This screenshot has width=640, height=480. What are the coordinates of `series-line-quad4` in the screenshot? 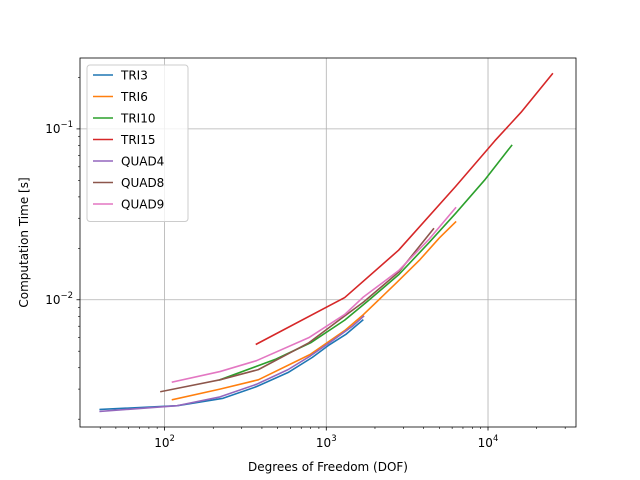 It's located at (232, 364).